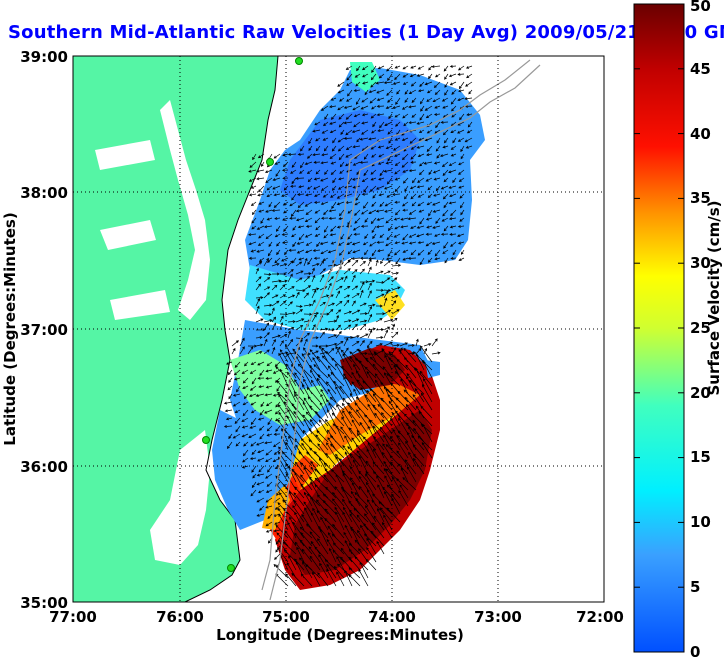 The height and width of the screenshot is (659, 724). What do you see at coordinates (252, 314) in the screenshot?
I see `radar-stations` at bounding box center [252, 314].